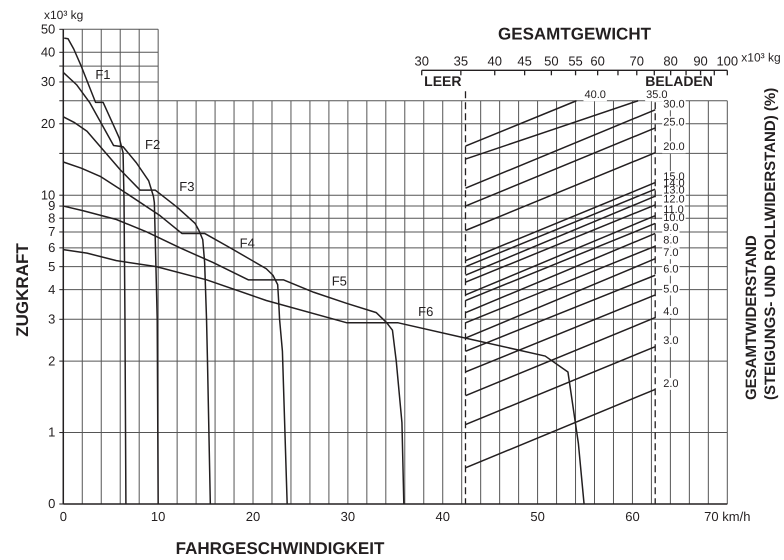  What do you see at coordinates (761, 244) in the screenshot?
I see `y2-axis-title: GESAMTWIDERSTAND (STEIGUNGS- UND ROLLWIDERSTAND) (%)` at bounding box center [761, 244].